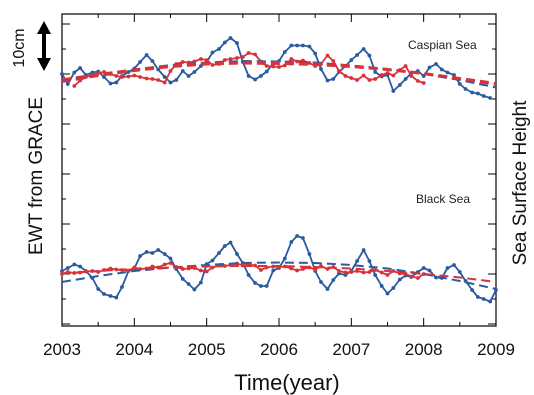 This screenshot has height=395, width=534. Describe the element at coordinates (19, 47) in the screenshot. I see `scale-bar-label: 10cm` at that location.